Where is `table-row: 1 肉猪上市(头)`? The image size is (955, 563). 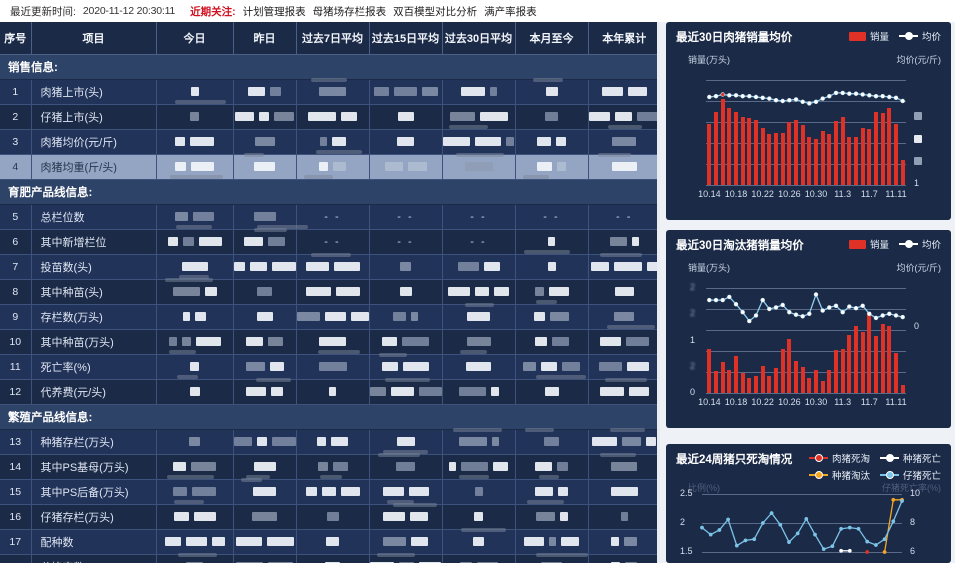
table-row: 1 肉猪上市(头) is located at coordinates (328, 91).